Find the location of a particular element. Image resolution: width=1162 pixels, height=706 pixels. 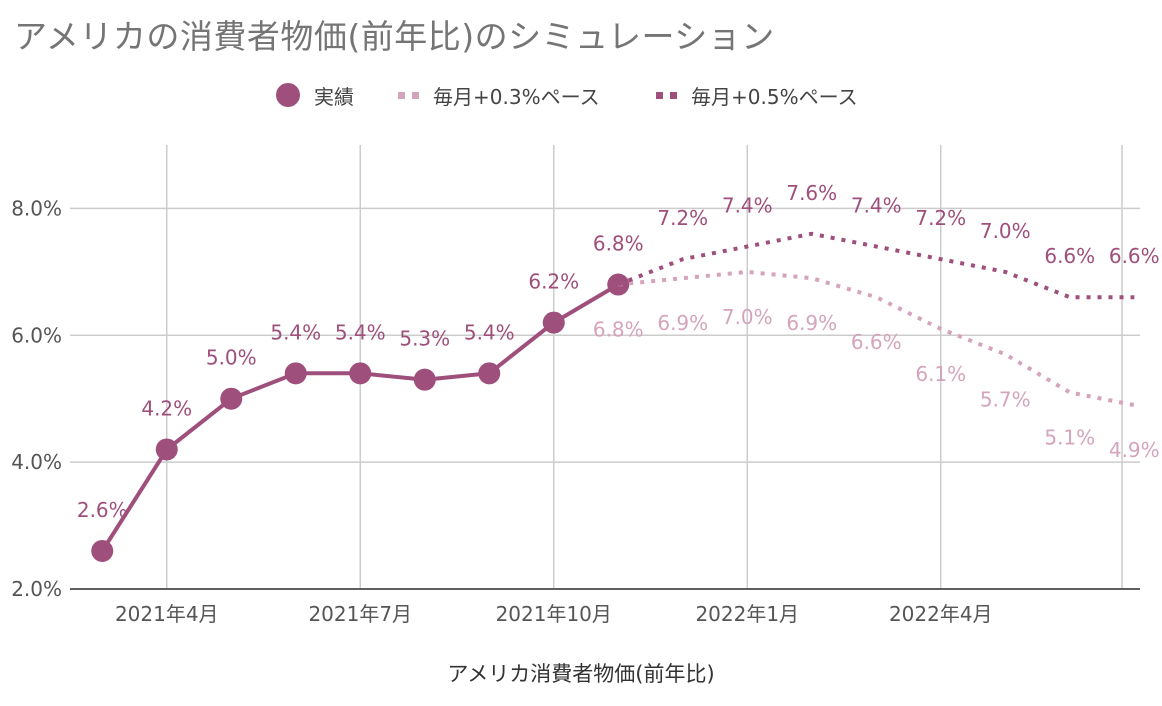

data-label-0-2: 5.0% is located at coordinates (231, 358).